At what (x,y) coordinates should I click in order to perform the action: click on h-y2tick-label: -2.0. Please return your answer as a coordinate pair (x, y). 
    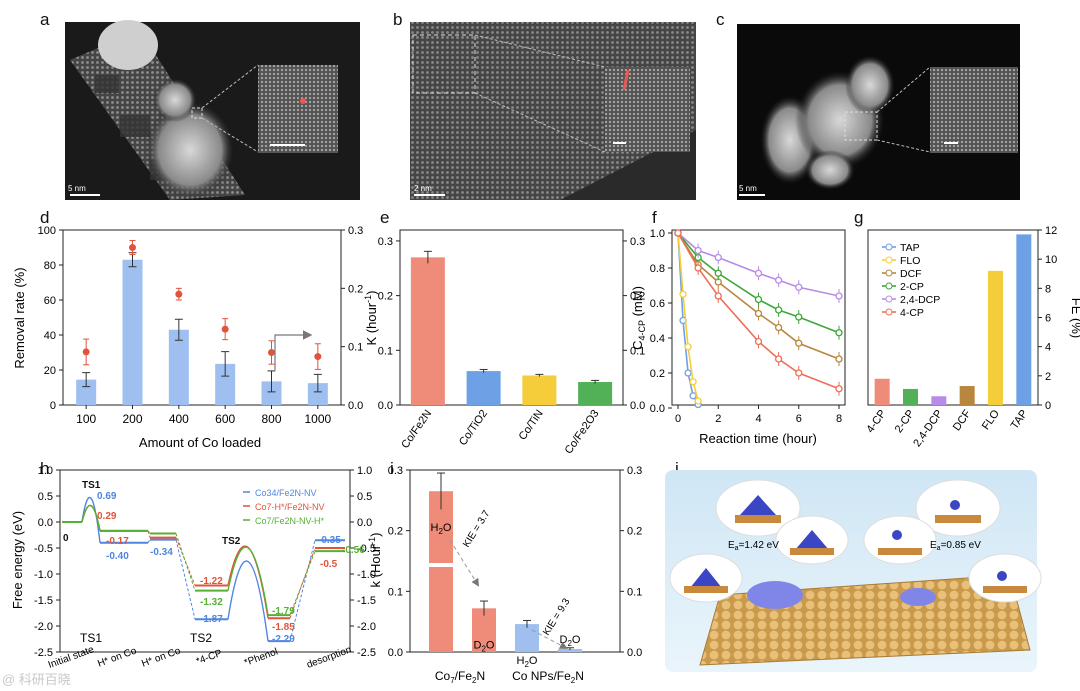
    Looking at the image, I should click on (366, 627).